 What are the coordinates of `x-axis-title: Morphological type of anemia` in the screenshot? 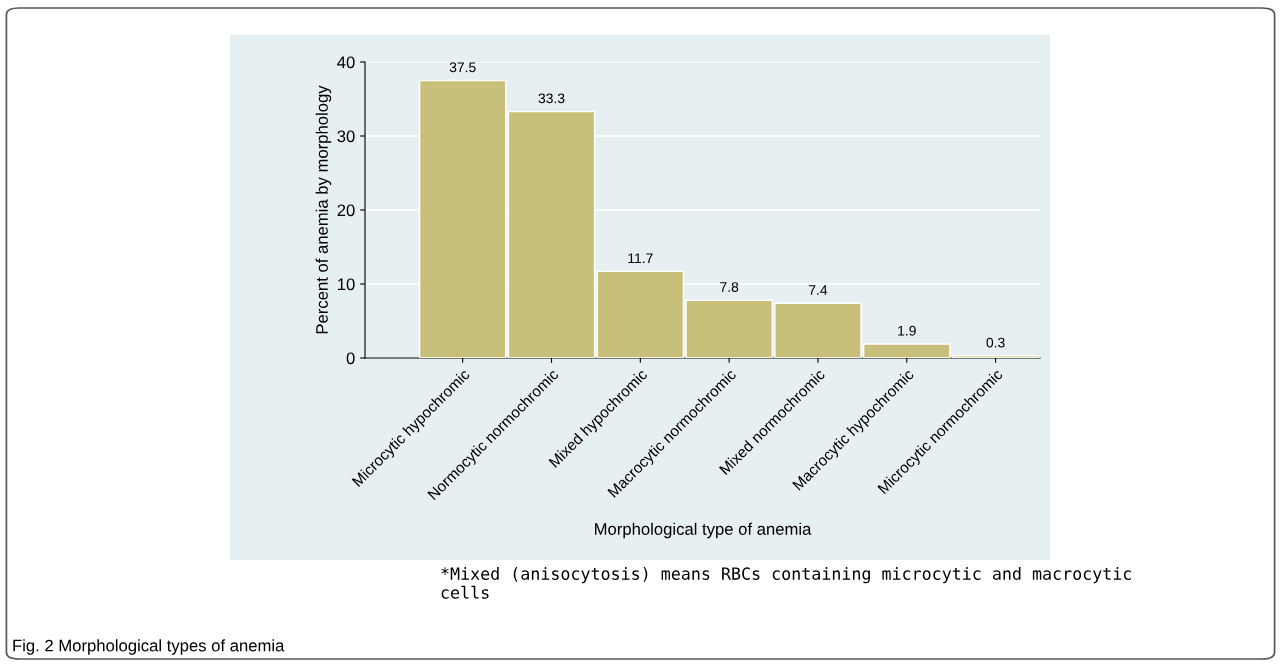 It's located at (703, 530).